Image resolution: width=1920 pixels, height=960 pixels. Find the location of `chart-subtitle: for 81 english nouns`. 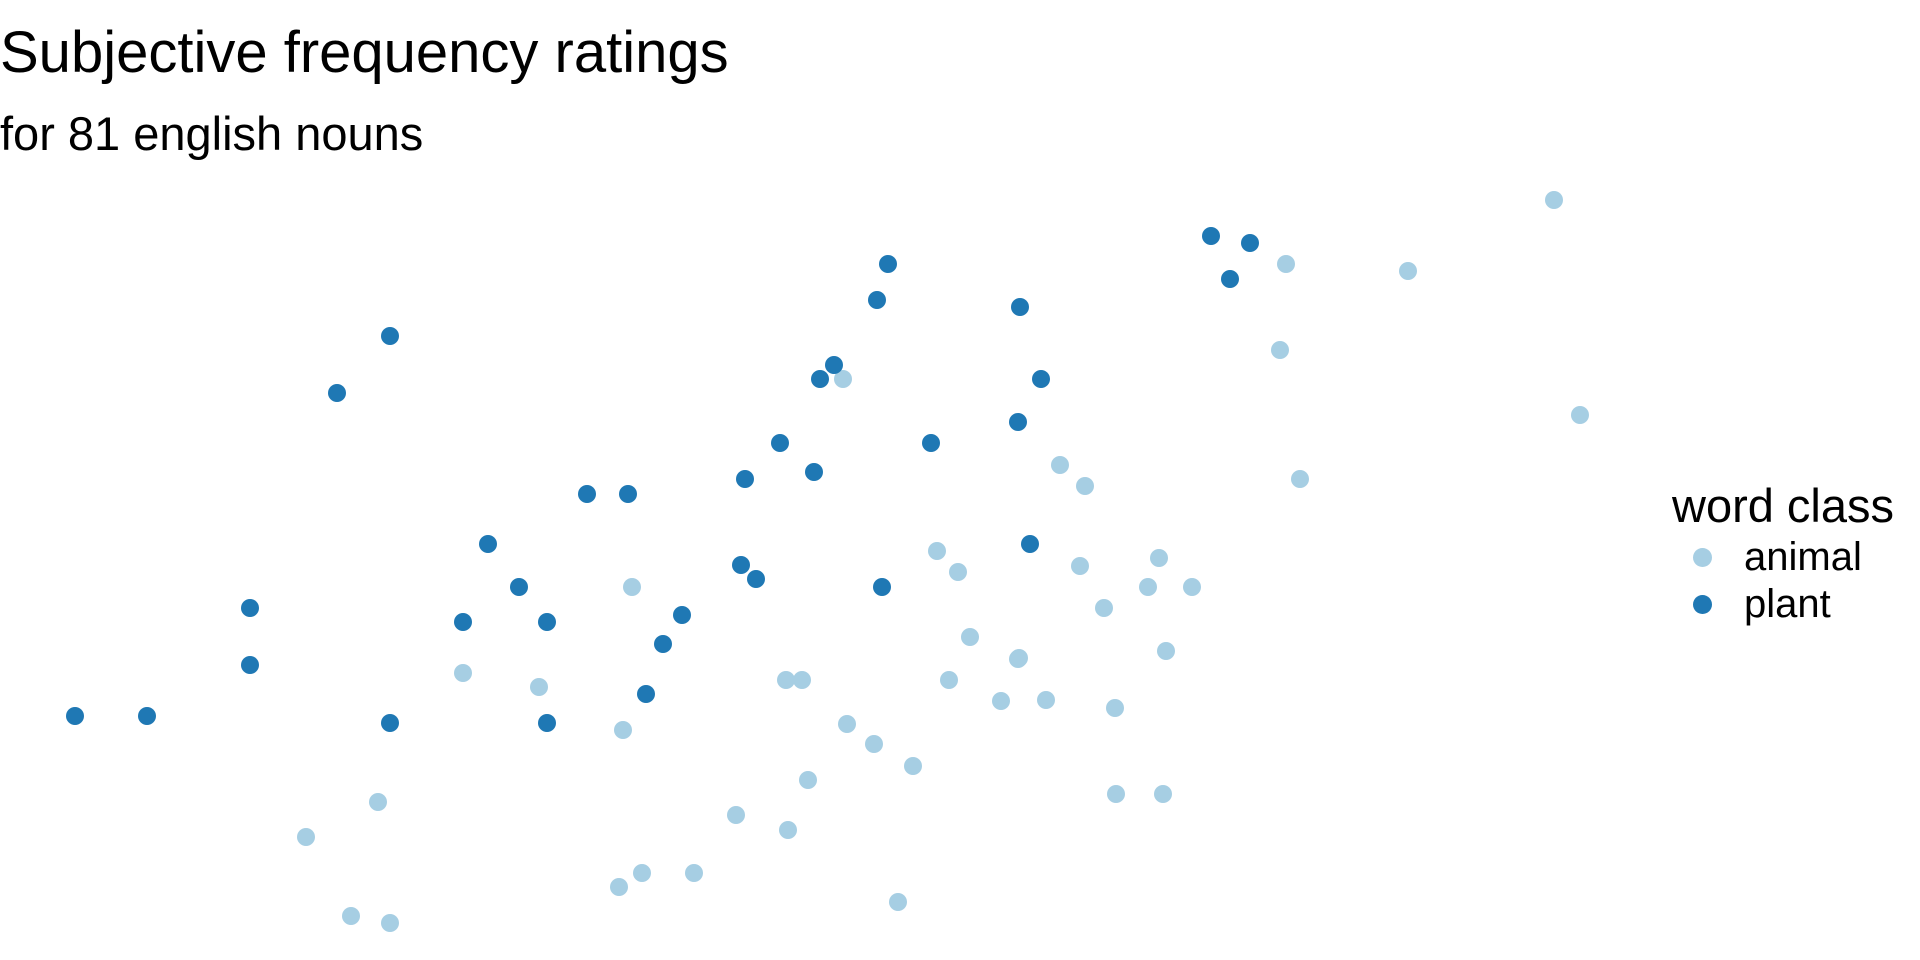

chart-subtitle: for 81 english nouns is located at coordinates (212, 133).